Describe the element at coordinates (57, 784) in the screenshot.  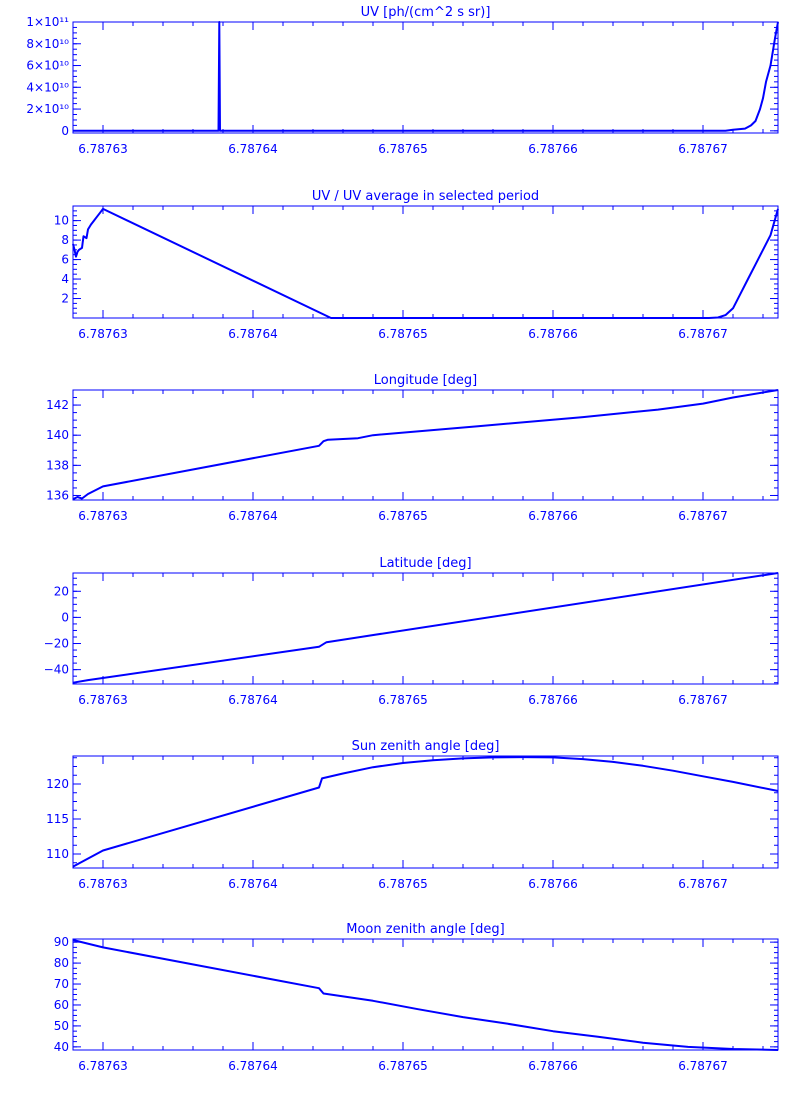
I see `y-tick-label: 120` at that location.